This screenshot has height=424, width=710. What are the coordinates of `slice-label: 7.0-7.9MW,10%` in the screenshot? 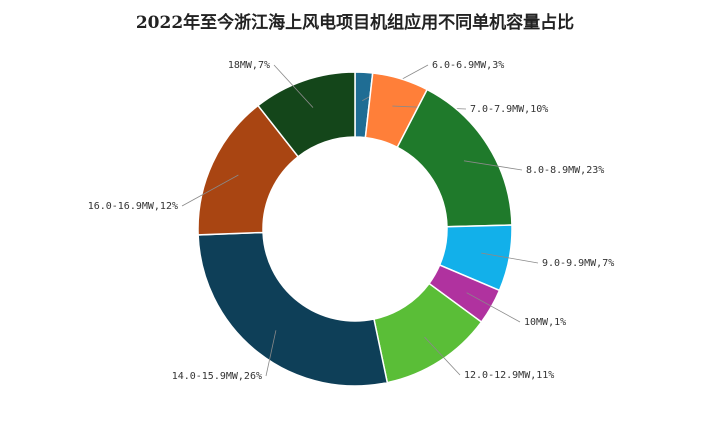 It's located at (509, 109).